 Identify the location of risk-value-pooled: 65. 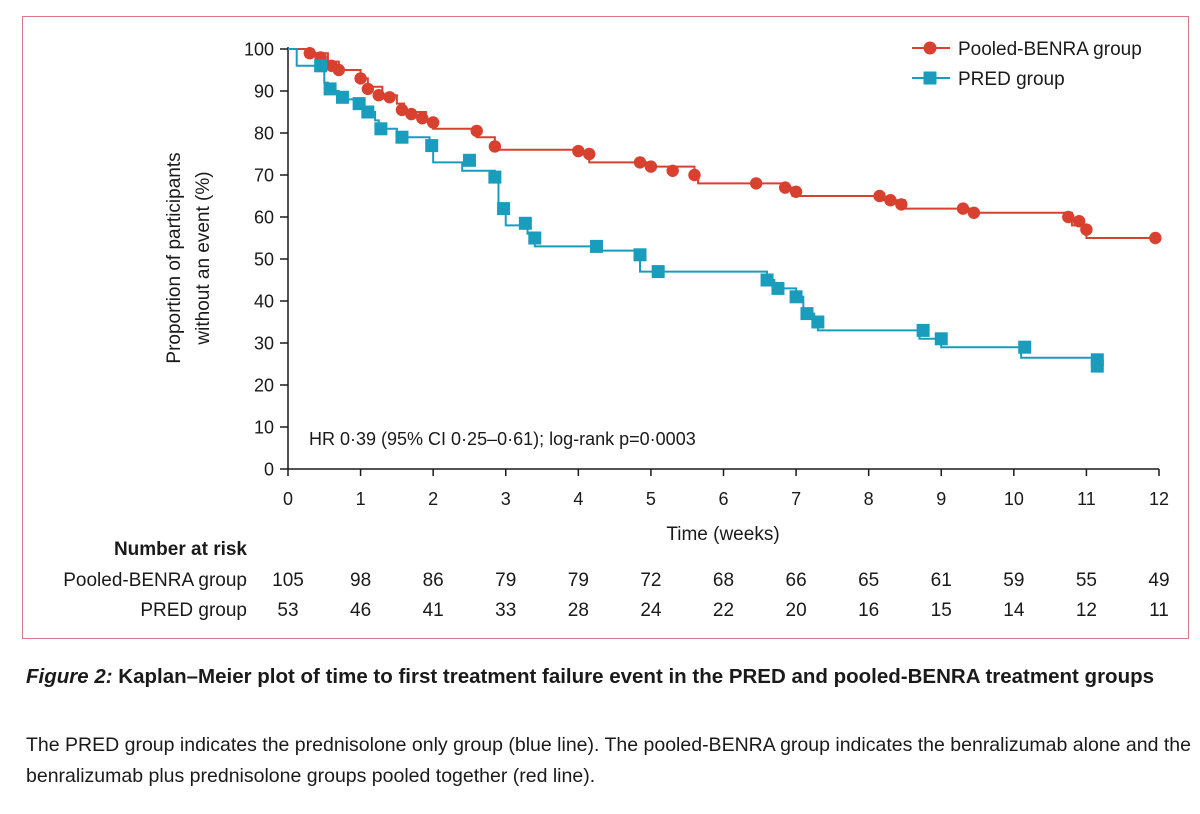
(868, 580).